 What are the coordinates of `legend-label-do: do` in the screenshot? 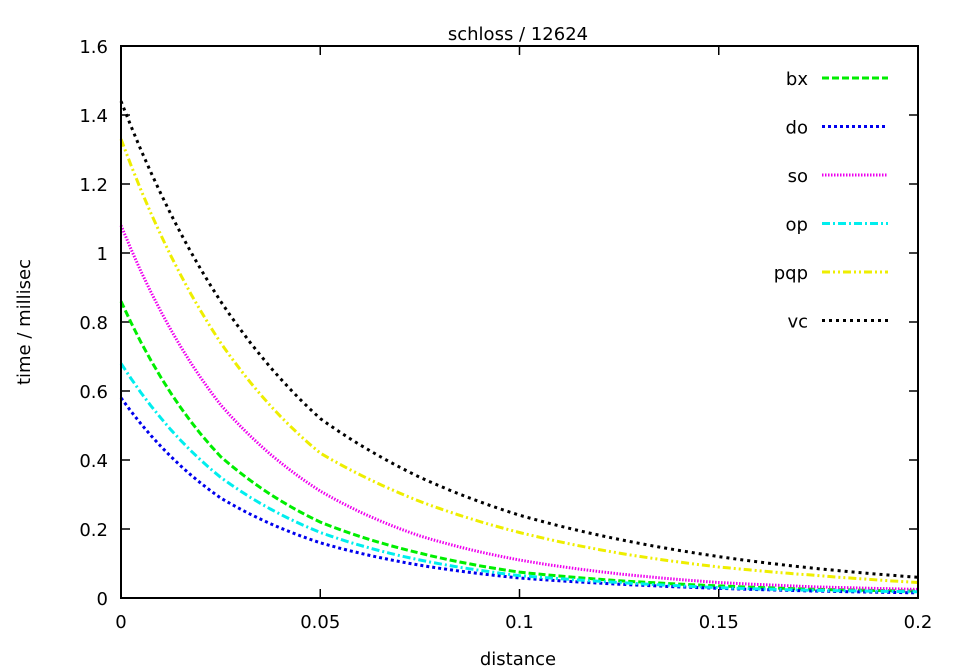 It's located at (797, 128).